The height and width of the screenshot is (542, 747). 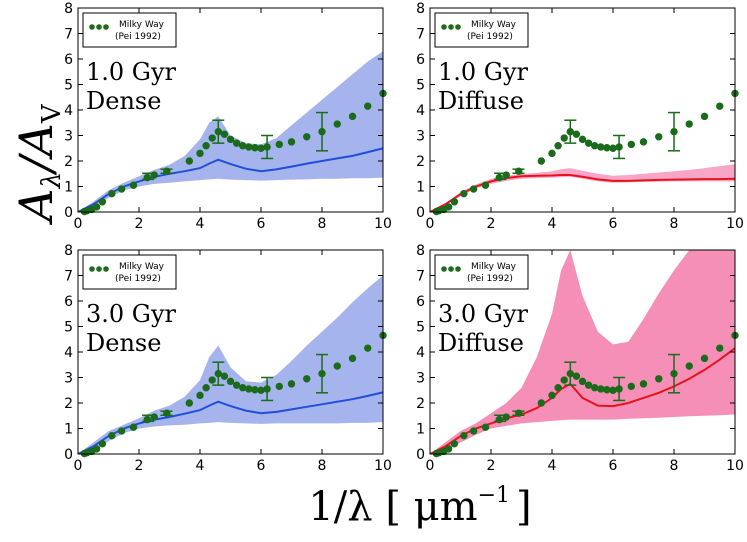 I want to click on x-axis-title: 1/λ [ μm−1], so click(x=419, y=506).